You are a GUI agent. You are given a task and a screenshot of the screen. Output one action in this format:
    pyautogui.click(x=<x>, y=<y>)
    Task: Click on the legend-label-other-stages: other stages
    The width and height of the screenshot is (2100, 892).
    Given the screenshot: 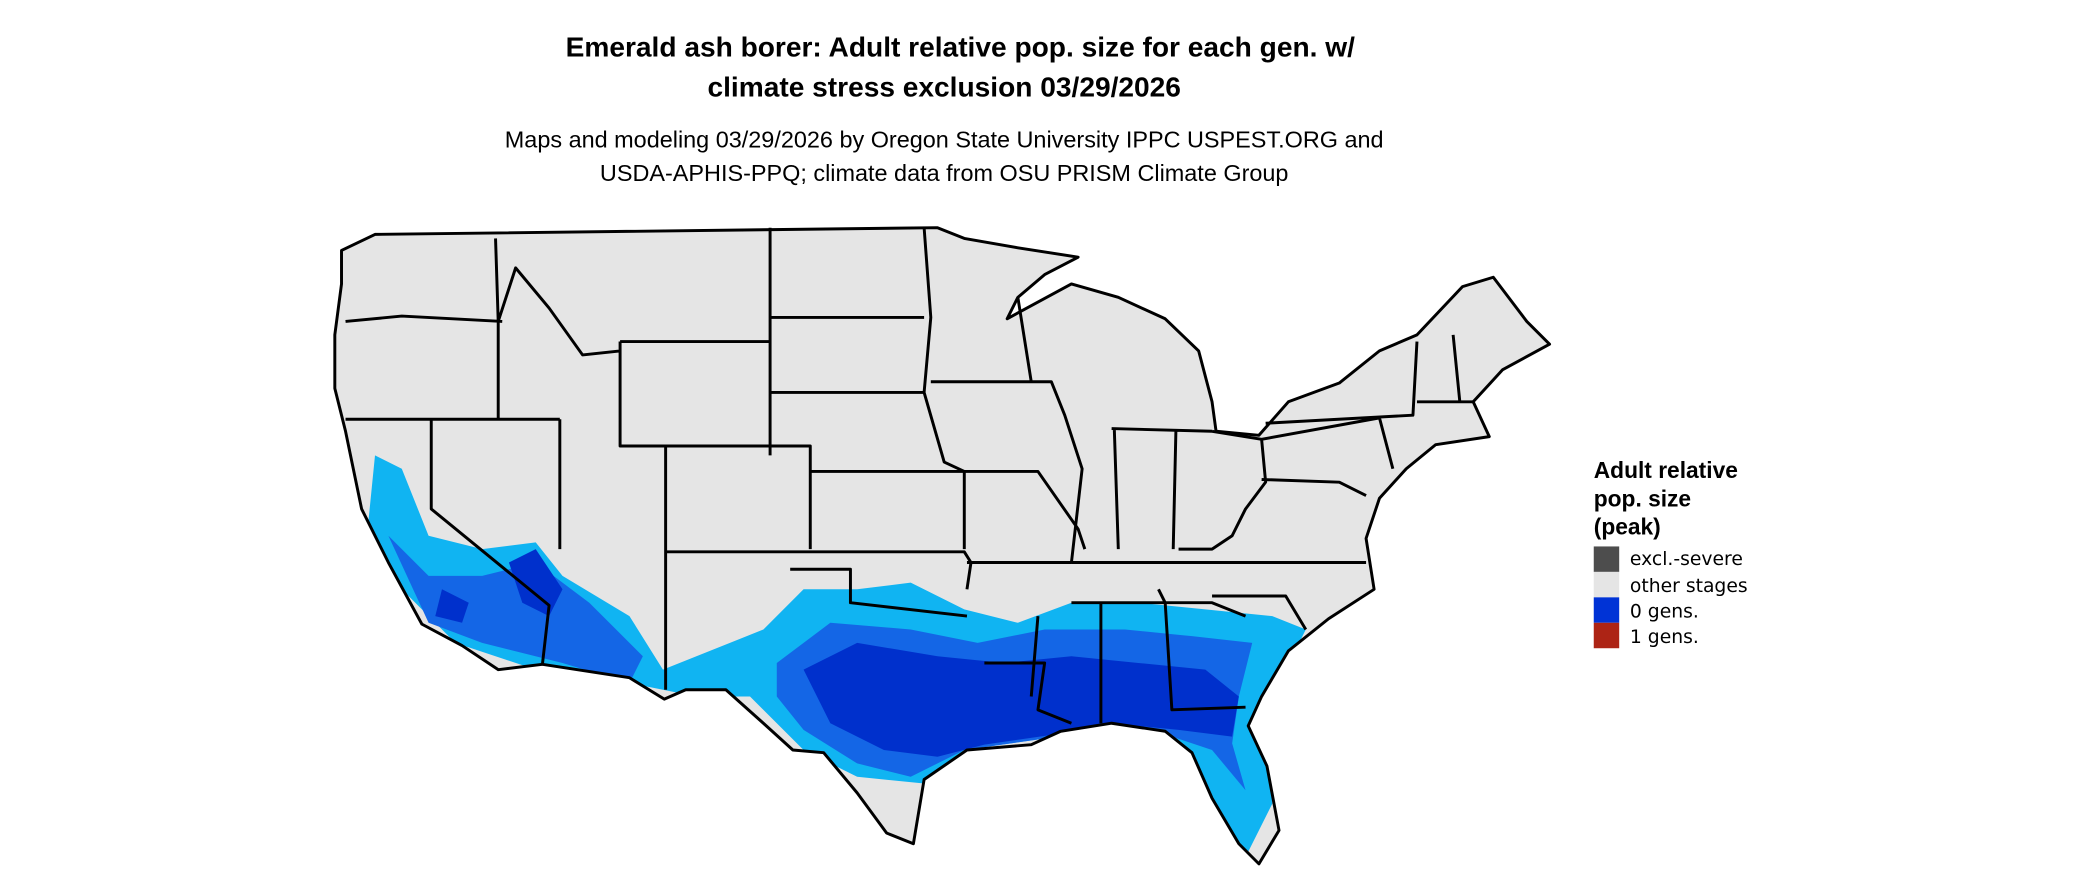 What is the action you would take?
    pyautogui.click(x=1689, y=586)
    